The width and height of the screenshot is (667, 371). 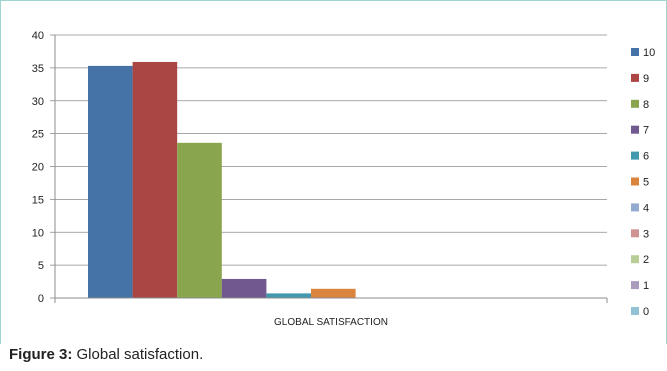 What do you see at coordinates (41, 299) in the screenshot?
I see `y-tick-label: 0` at bounding box center [41, 299].